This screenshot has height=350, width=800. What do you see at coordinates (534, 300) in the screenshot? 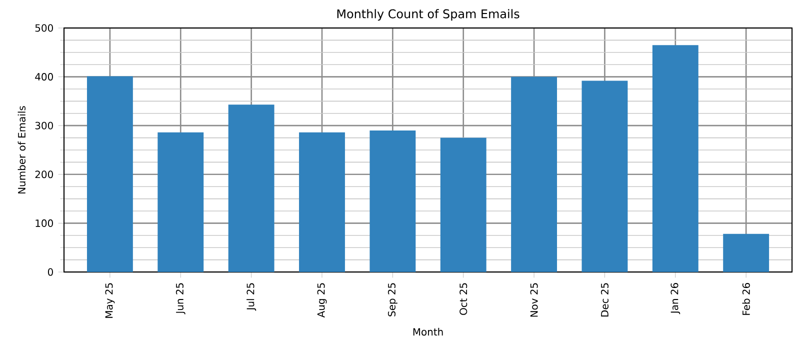
I see `x-tick-label: Nov 25` at bounding box center [534, 300].